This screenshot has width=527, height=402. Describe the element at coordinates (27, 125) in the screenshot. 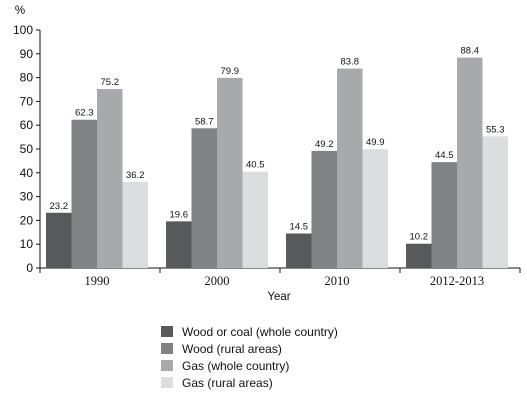

I see `y-tick-label: 60` at that location.